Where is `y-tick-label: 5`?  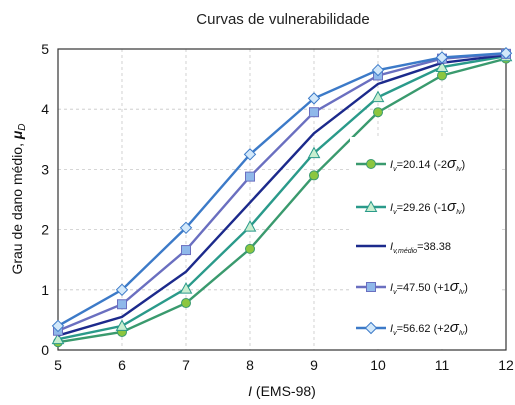 y-tick-label: 5 is located at coordinates (45, 49).